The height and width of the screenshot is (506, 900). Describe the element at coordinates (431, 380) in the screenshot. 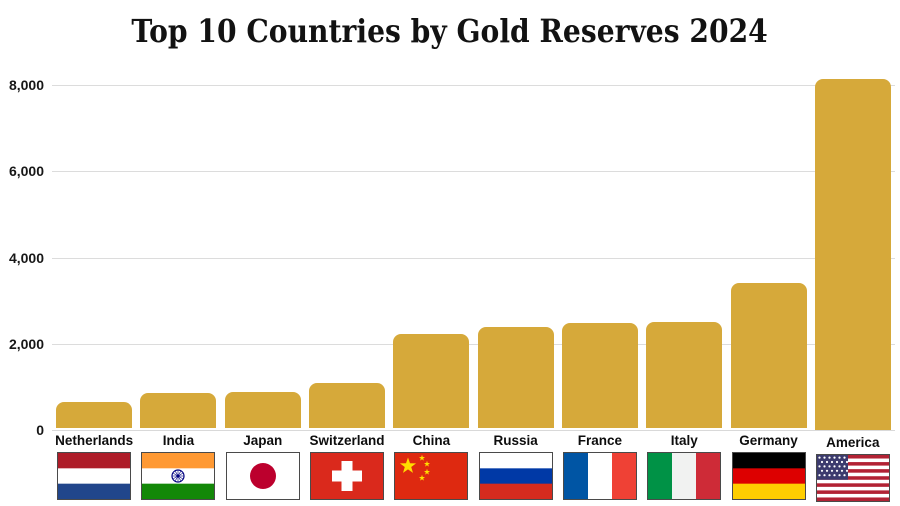

I see `bar-china` at that location.